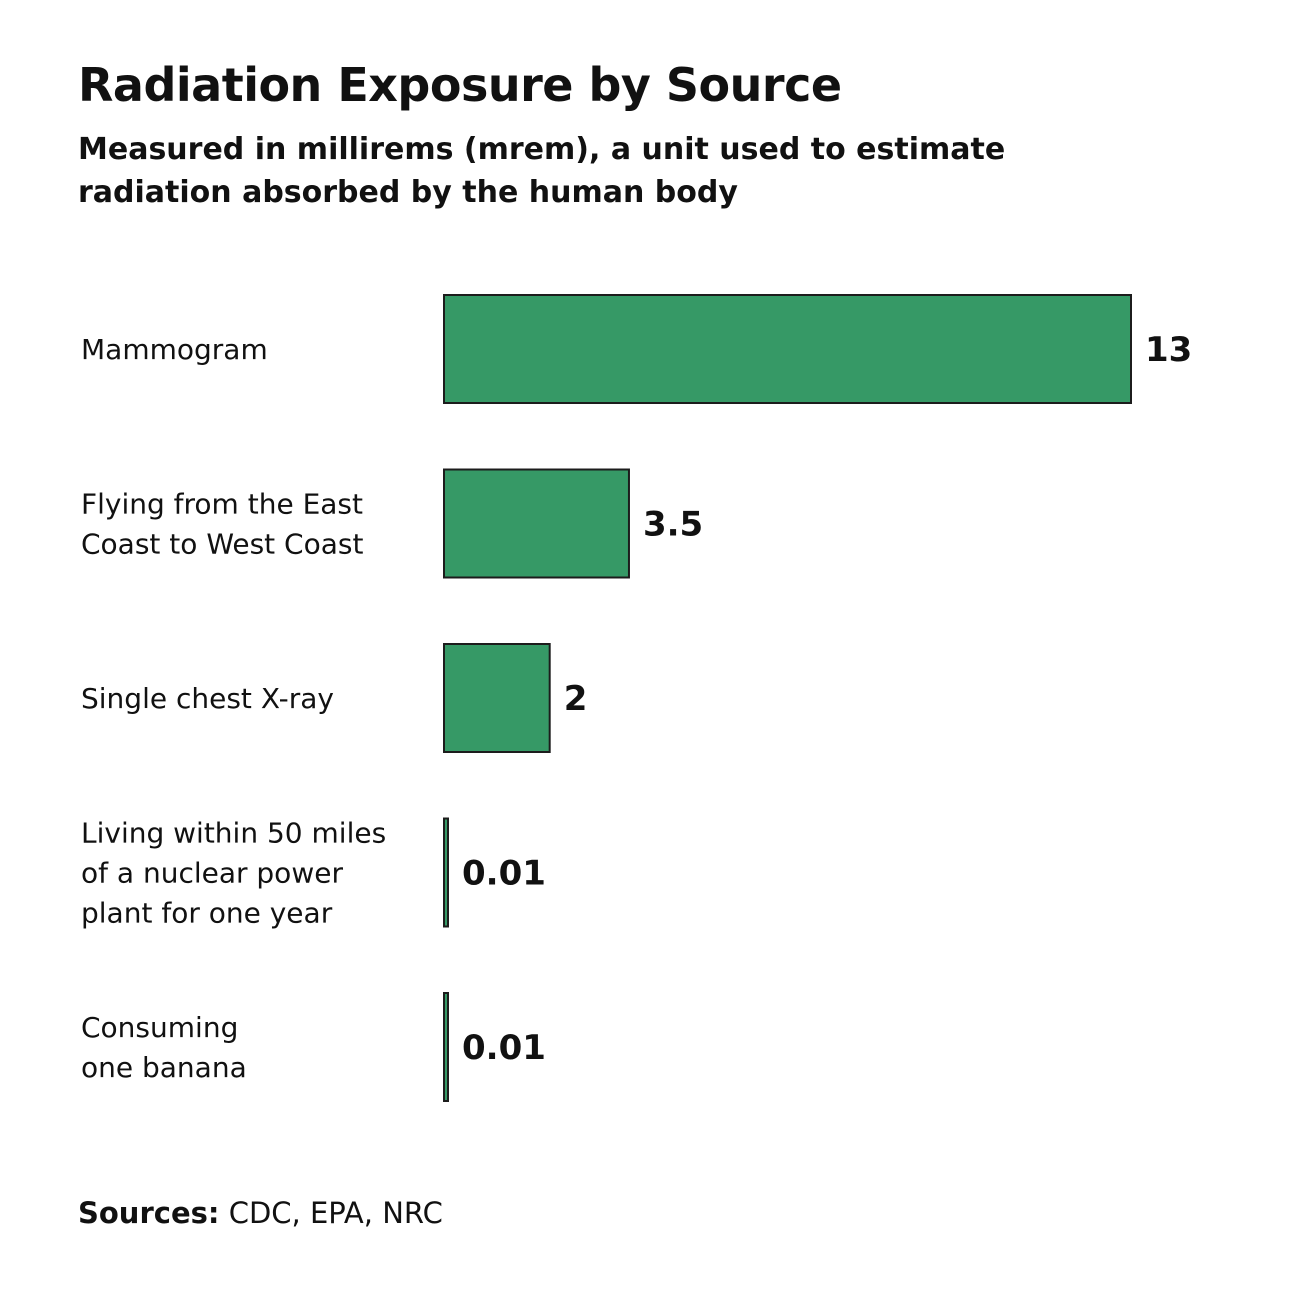 The image size is (1292, 1299). Describe the element at coordinates (159, 1027) in the screenshot. I see `category-label-line: Consuming` at that location.